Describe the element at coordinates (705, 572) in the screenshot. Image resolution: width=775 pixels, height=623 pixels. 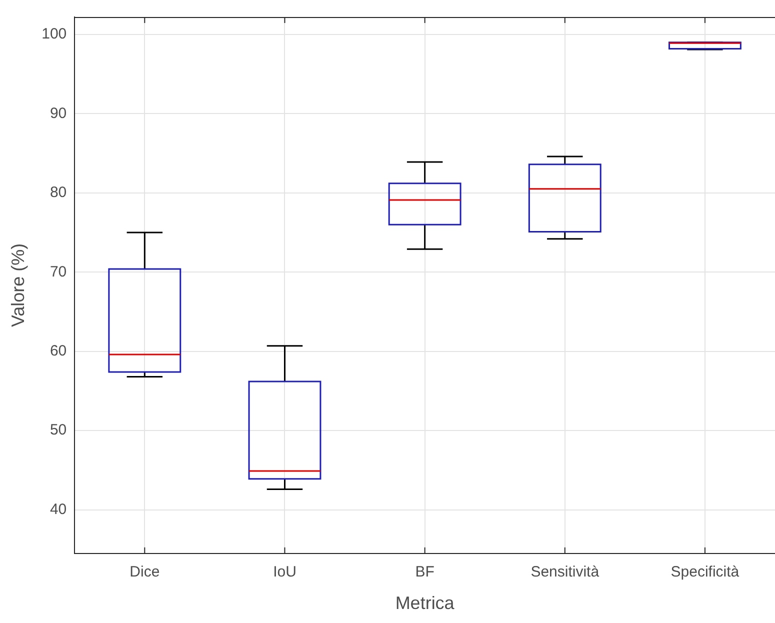
I see `x-tick-label: Specificità` at that location.